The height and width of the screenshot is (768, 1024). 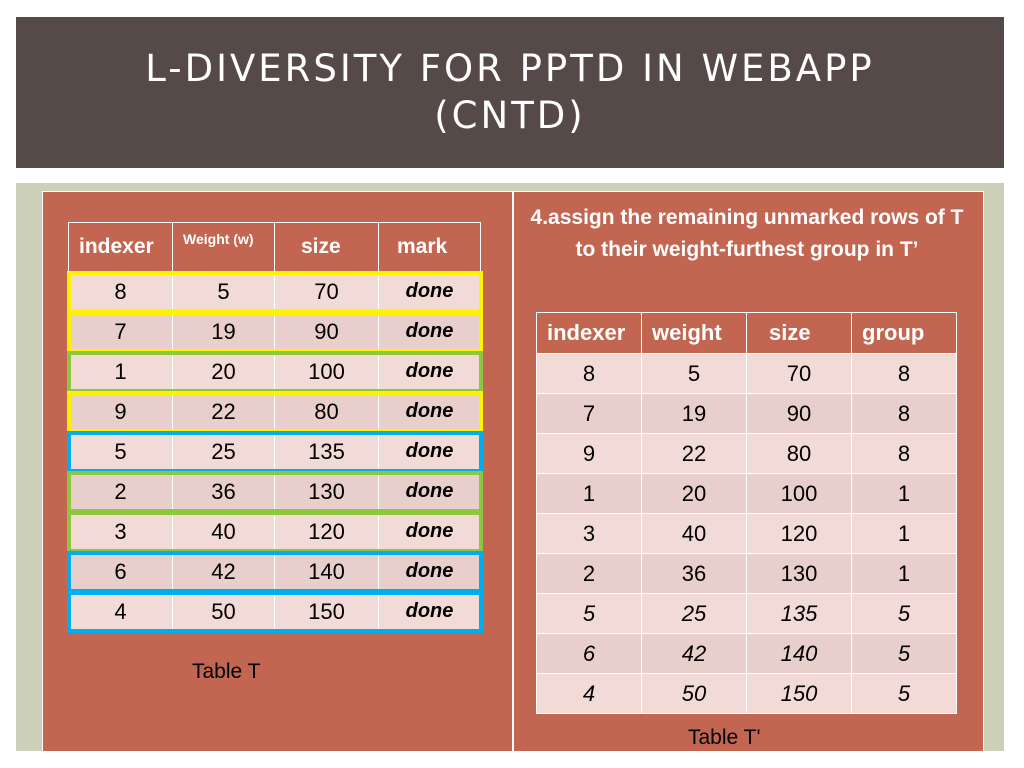 I want to click on table-row: 6 42 140 done, so click(x=274, y=571).